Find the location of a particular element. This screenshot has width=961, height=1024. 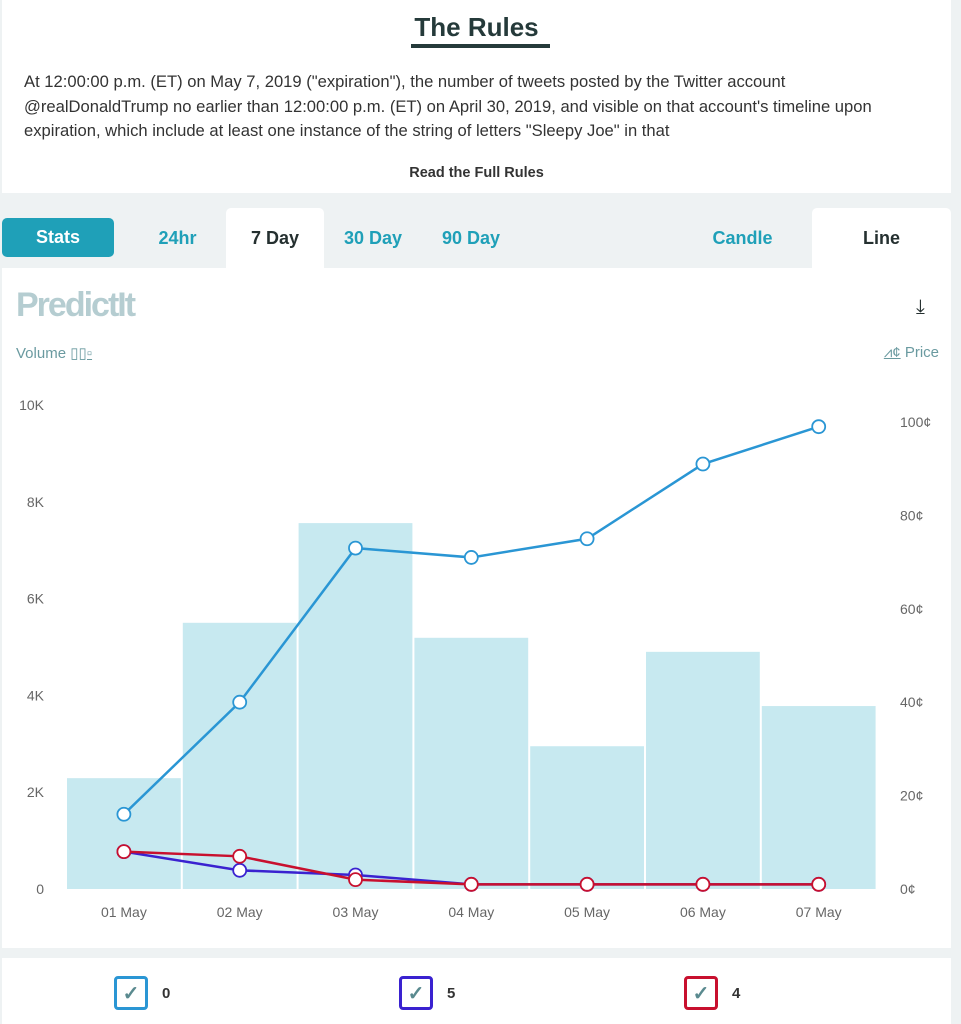

legend-label: 5 is located at coordinates (451, 993).